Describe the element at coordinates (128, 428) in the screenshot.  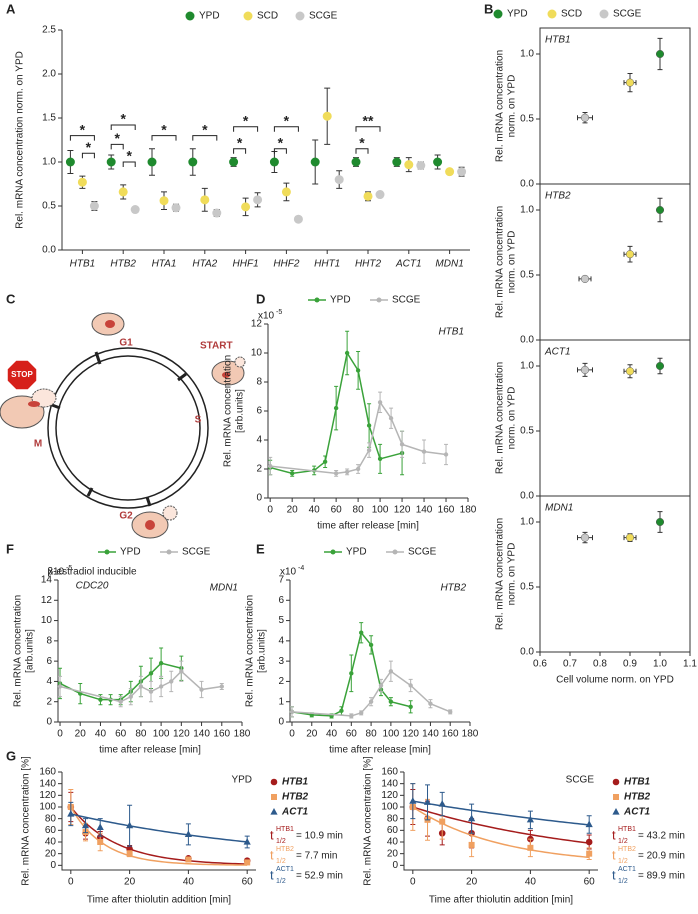
I see `cycle-ring` at that location.